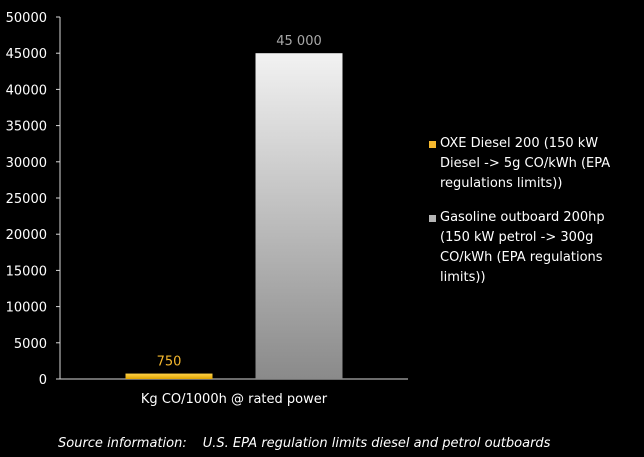 This screenshot has height=457, width=644. Describe the element at coordinates (432, 144) in the screenshot. I see `legend-swatch-diesel` at that location.